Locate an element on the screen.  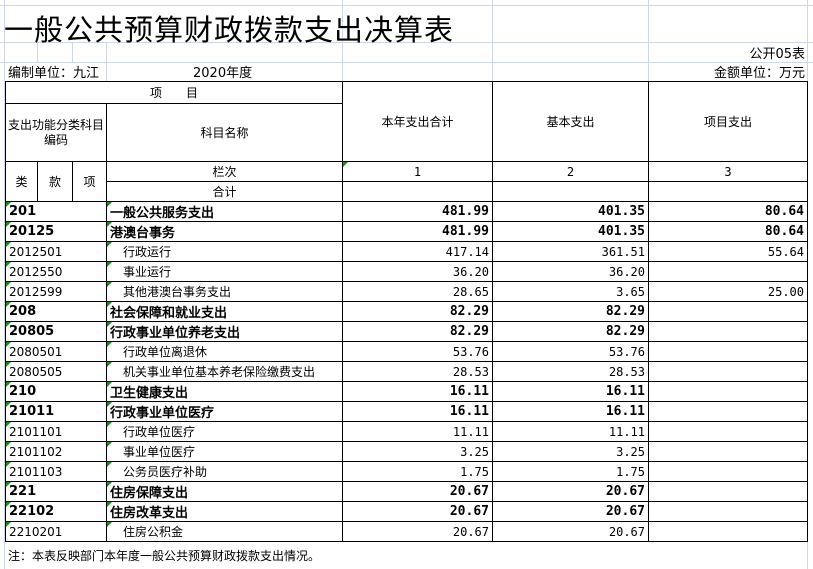
cell-name: 行政事业单位医疗 is located at coordinates (224, 411).